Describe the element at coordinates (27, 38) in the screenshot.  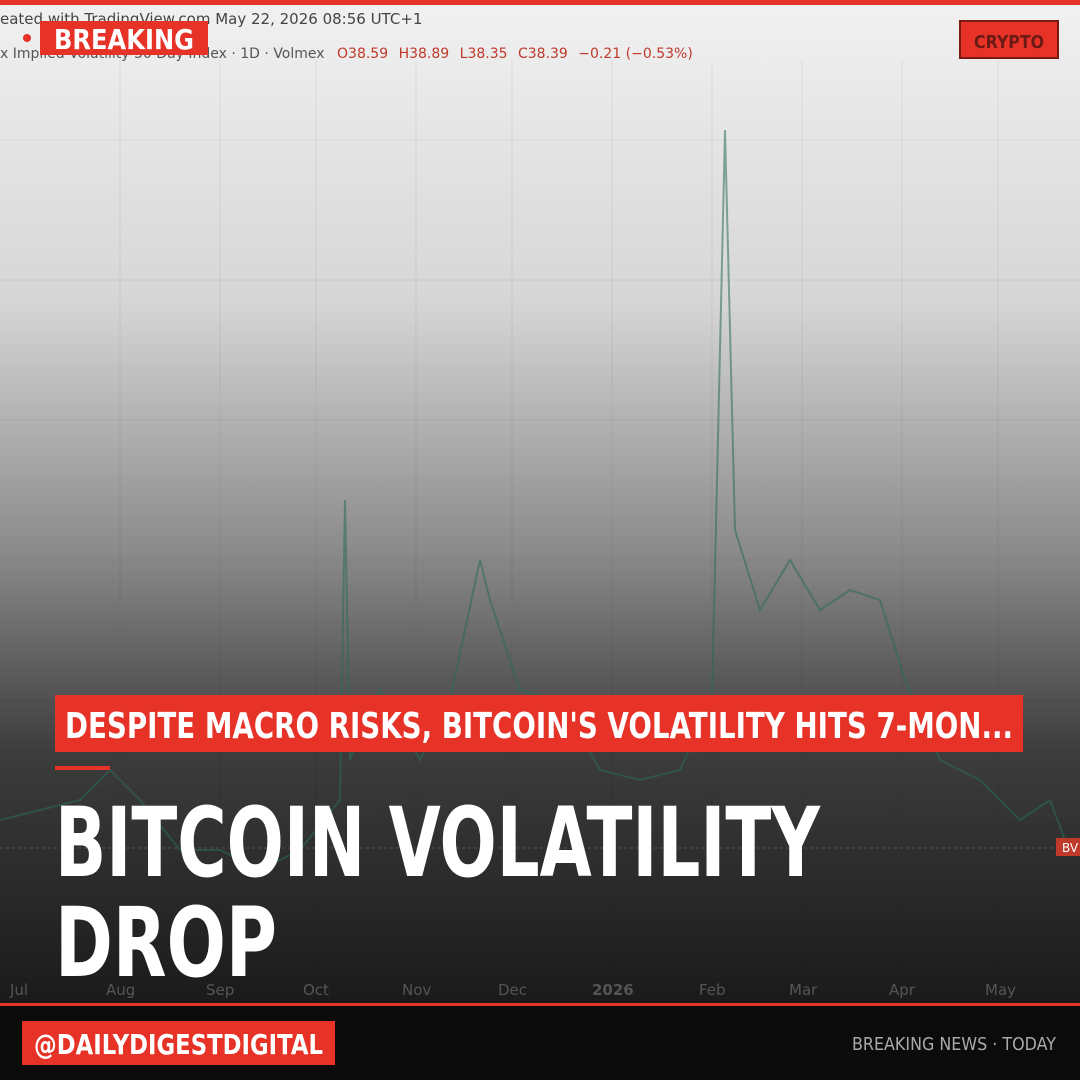
I see `live-dot` at that location.